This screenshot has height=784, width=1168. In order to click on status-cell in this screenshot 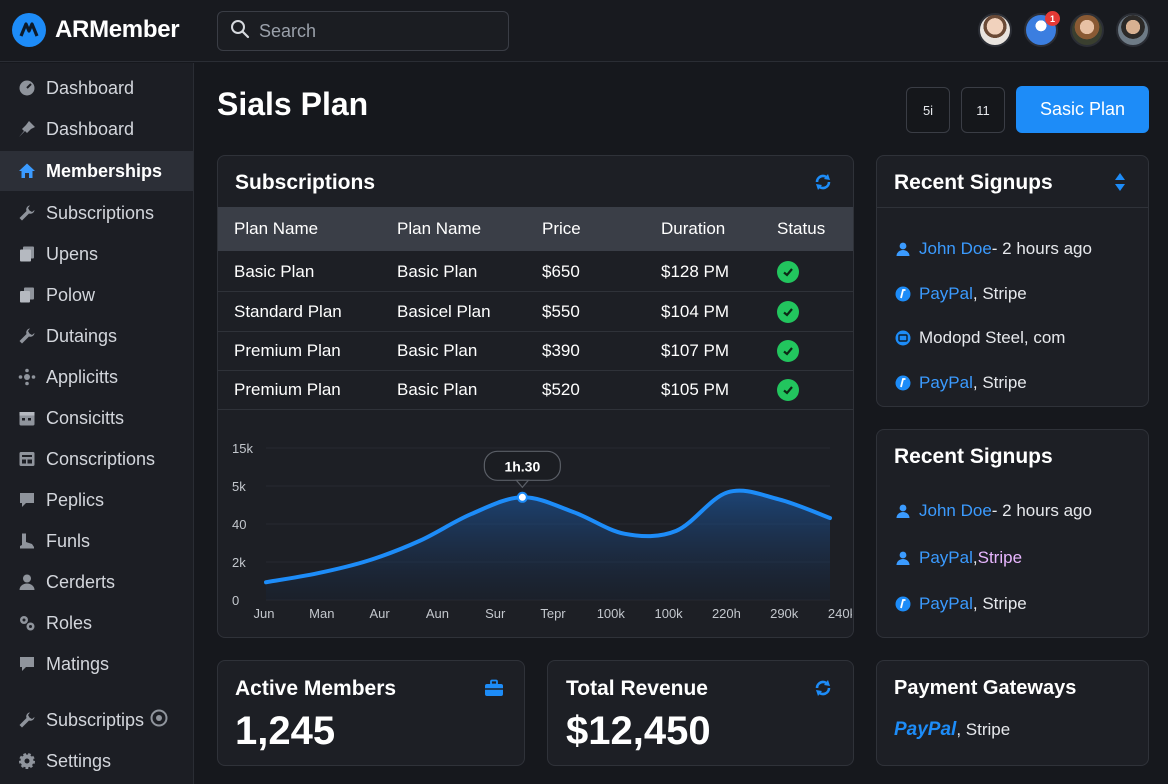, I will do `click(788, 389)`.